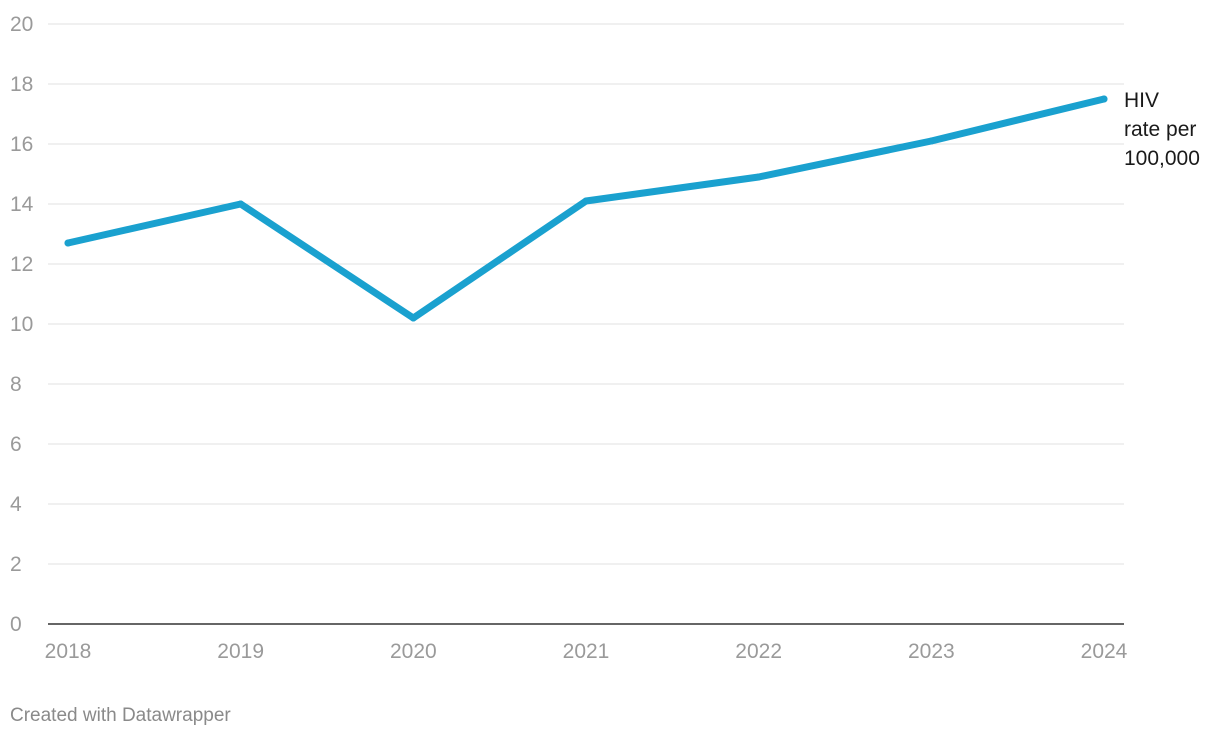  I want to click on x-tick-label: 2019, so click(240, 651).